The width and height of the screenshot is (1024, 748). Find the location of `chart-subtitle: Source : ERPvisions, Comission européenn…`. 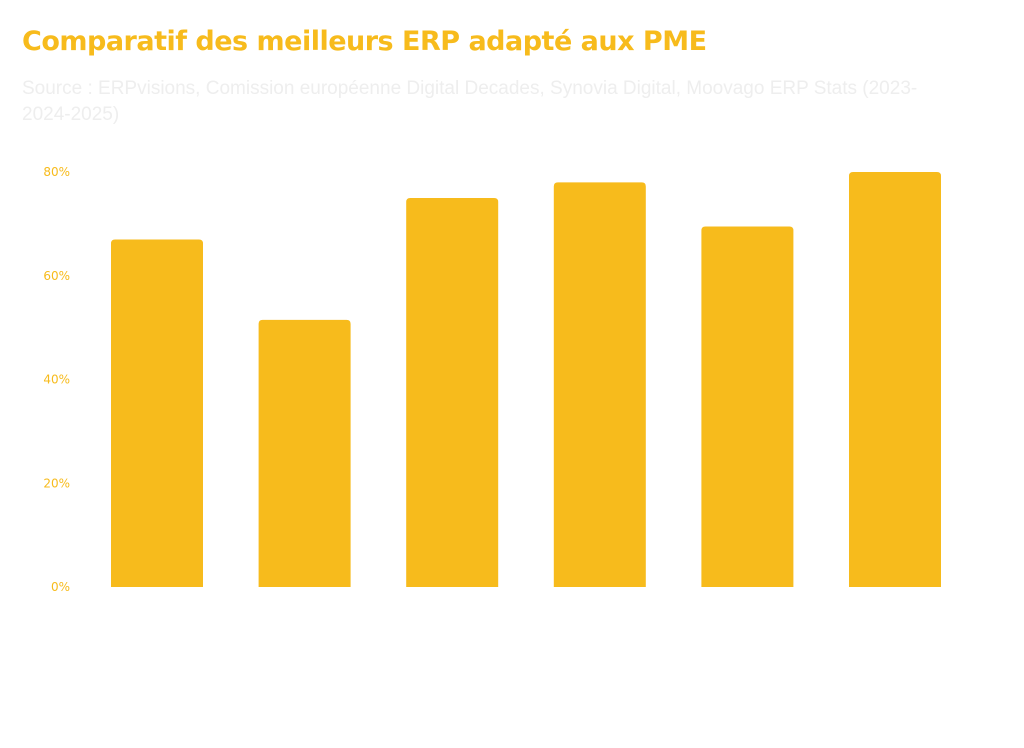

chart-subtitle: Source : ERPvisions, Comission européenn… is located at coordinates (470, 101).